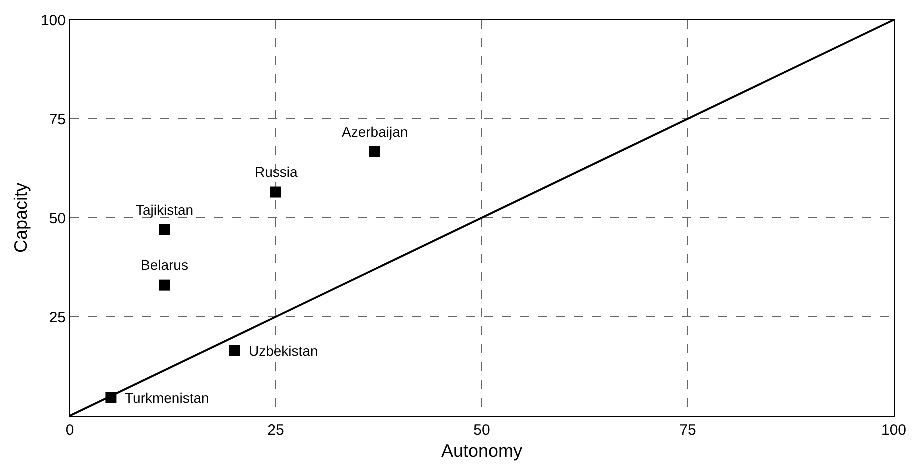 The width and height of the screenshot is (919, 476). What do you see at coordinates (482, 451) in the screenshot?
I see `x-axis-title: Autonomy` at bounding box center [482, 451].